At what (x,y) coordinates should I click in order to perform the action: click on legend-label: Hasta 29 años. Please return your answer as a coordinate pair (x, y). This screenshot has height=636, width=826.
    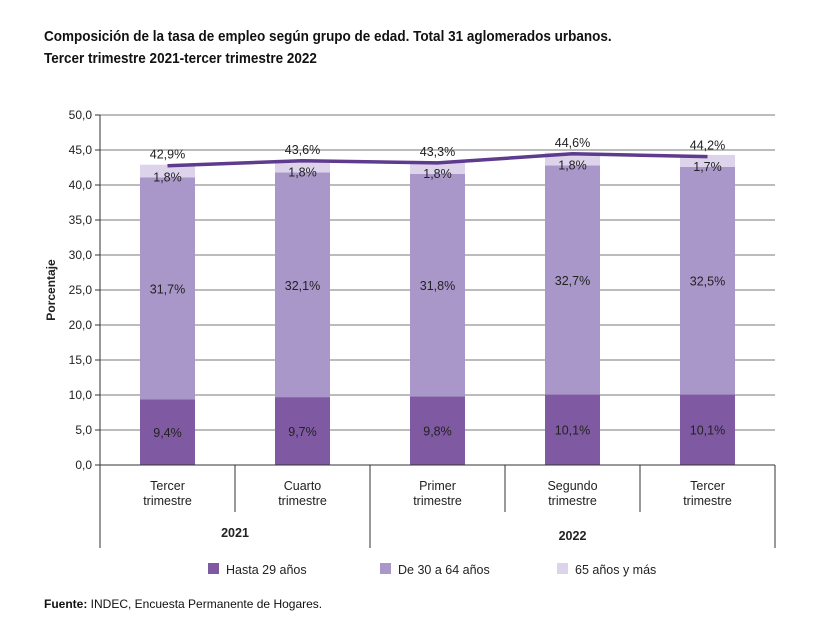
    Looking at the image, I should click on (266, 570).